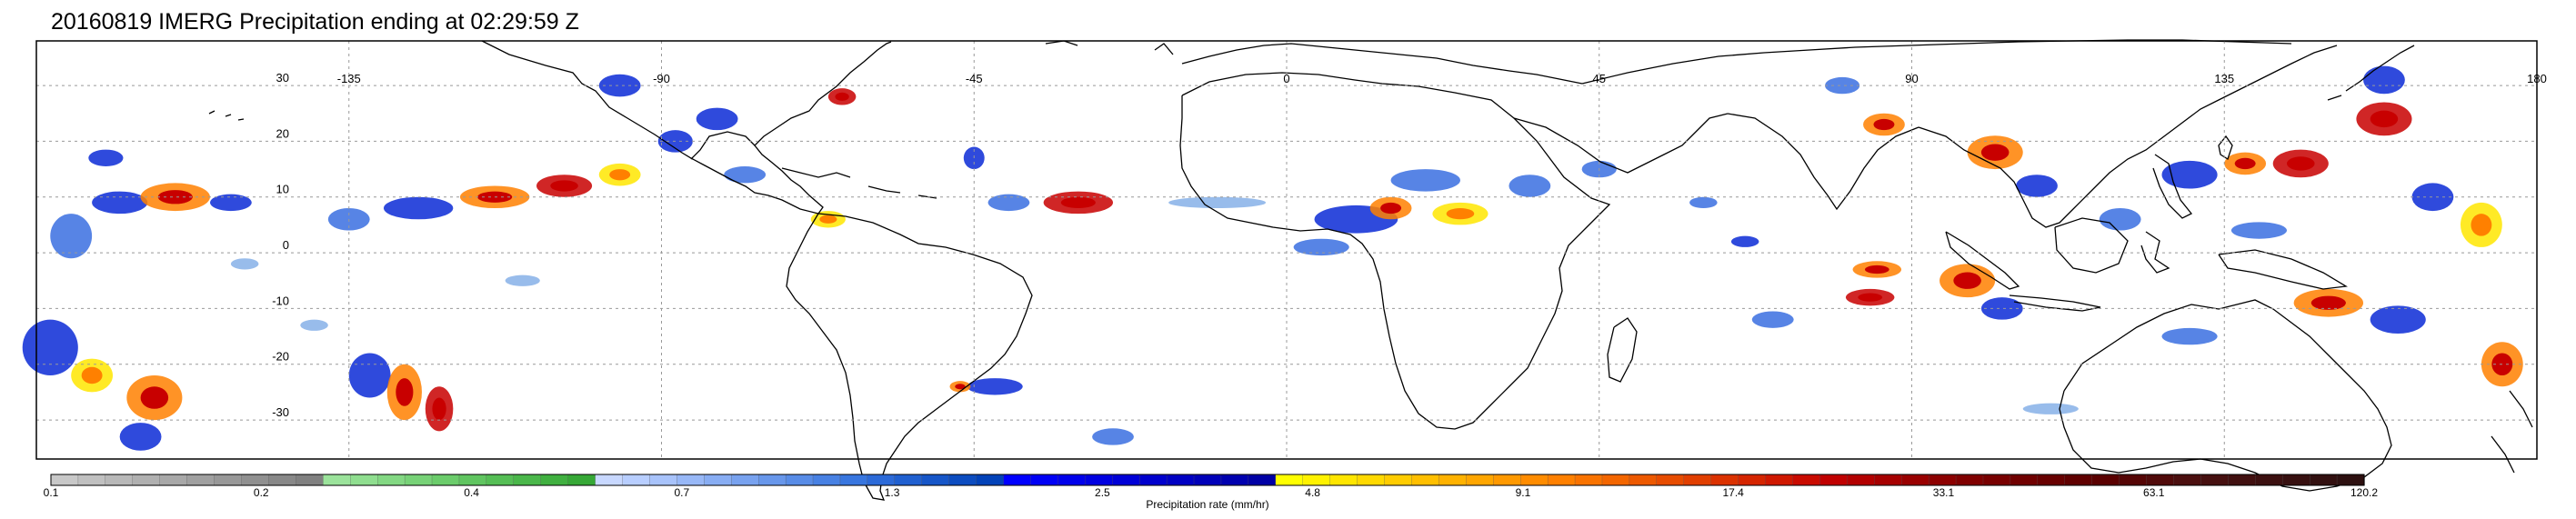 The height and width of the screenshot is (519, 2576). I want to click on lon-tick-label: 0, so click(1286, 78).